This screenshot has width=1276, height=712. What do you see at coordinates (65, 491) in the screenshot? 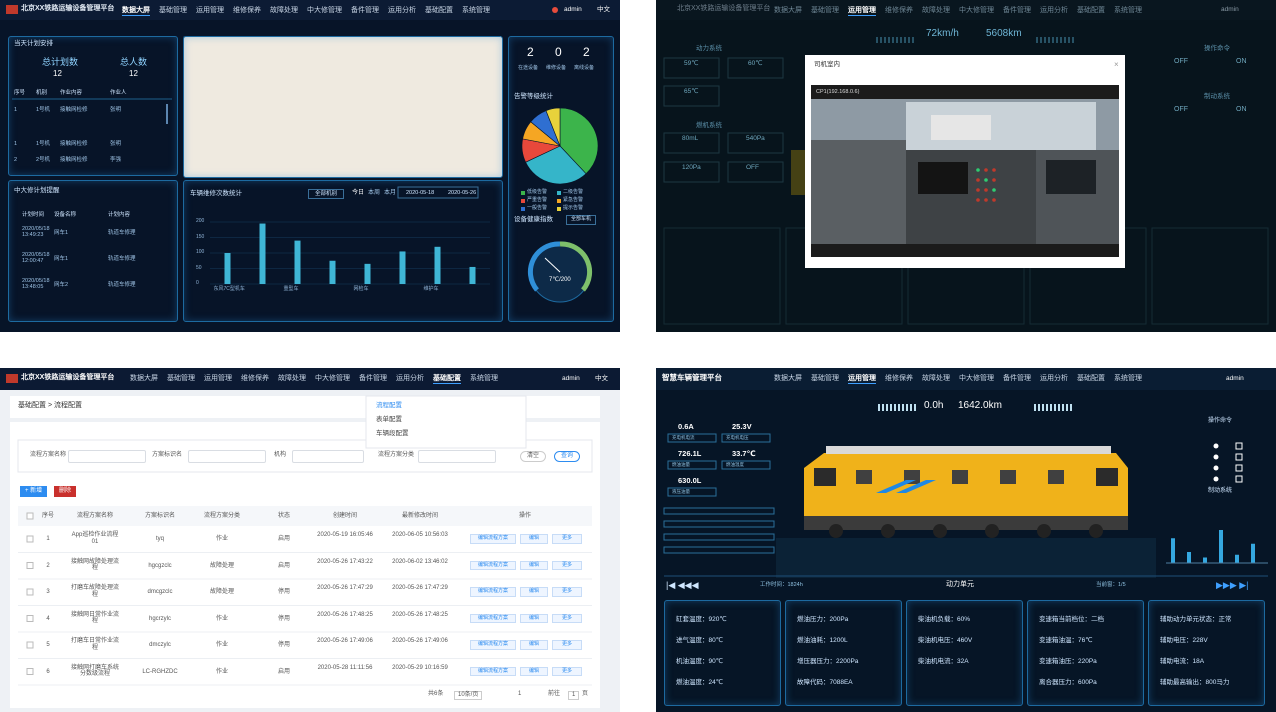
I see `delete-button: 删除` at bounding box center [65, 491].